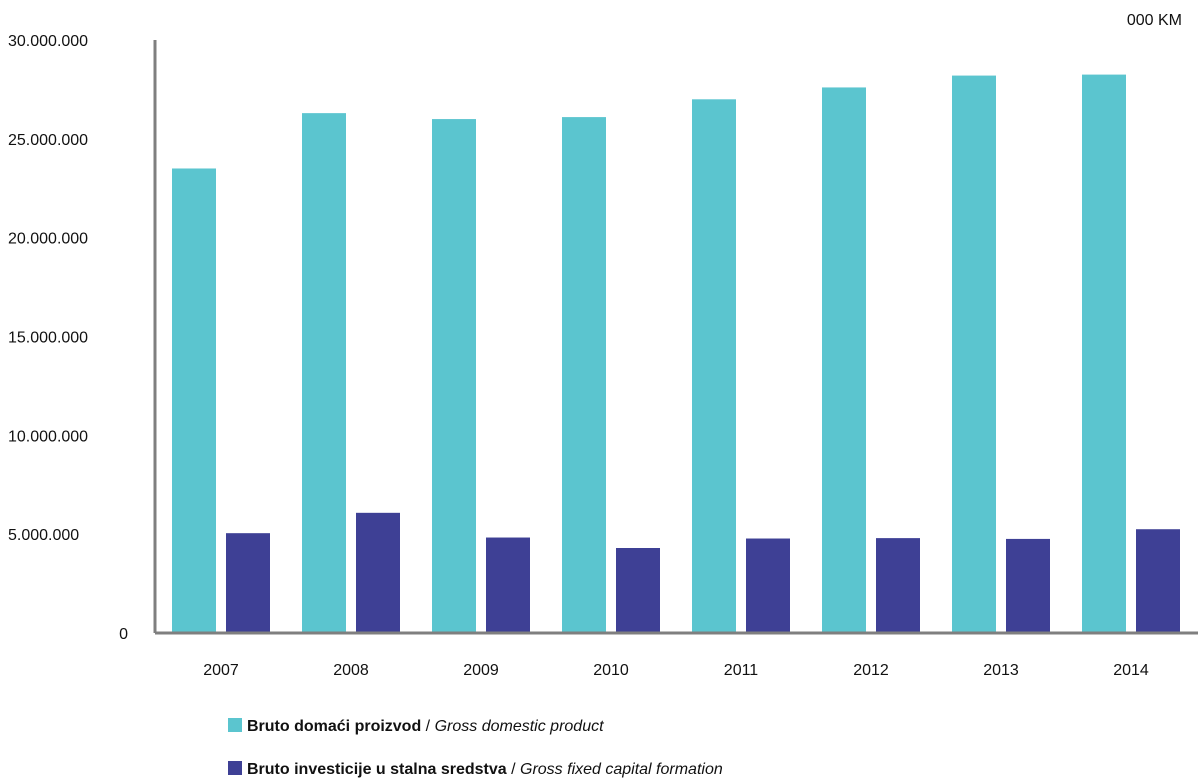 This screenshot has width=1198, height=780. Describe the element at coordinates (194, 400) in the screenshot. I see `bar-gdp-2007` at that location.